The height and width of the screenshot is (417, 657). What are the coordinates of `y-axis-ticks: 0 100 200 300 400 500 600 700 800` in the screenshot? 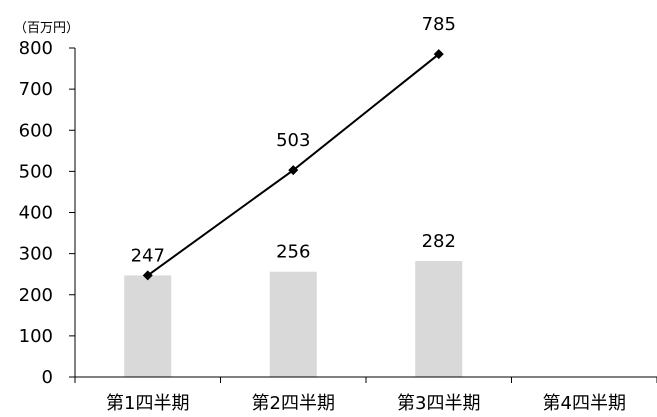 It's located at (47, 213).